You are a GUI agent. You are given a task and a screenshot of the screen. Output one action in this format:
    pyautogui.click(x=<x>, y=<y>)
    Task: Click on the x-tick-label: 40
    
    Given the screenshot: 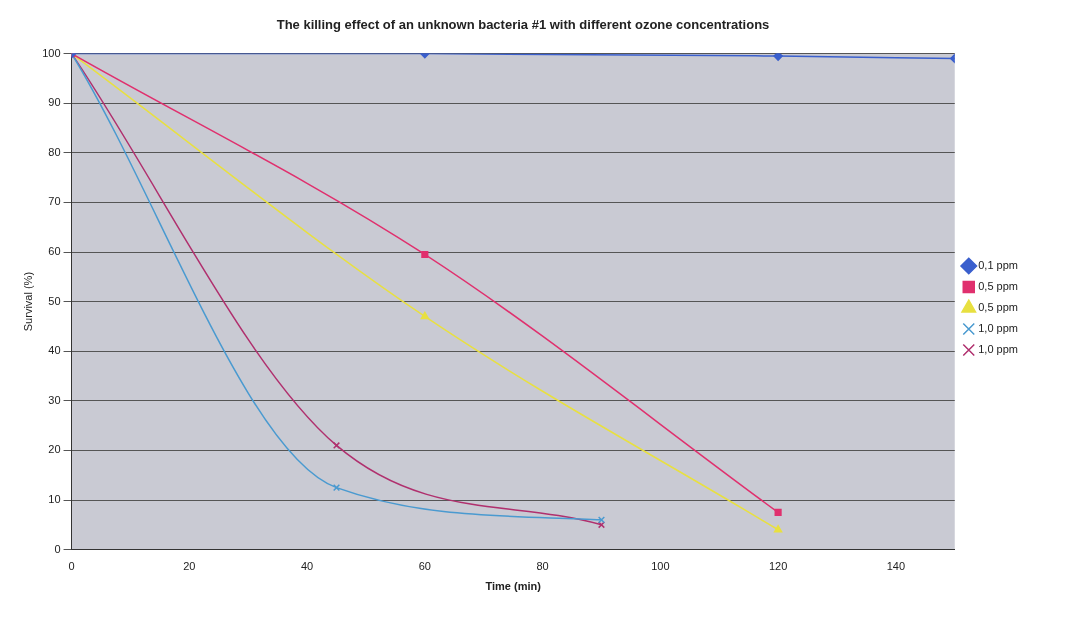 What is the action you would take?
    pyautogui.click(x=307, y=566)
    